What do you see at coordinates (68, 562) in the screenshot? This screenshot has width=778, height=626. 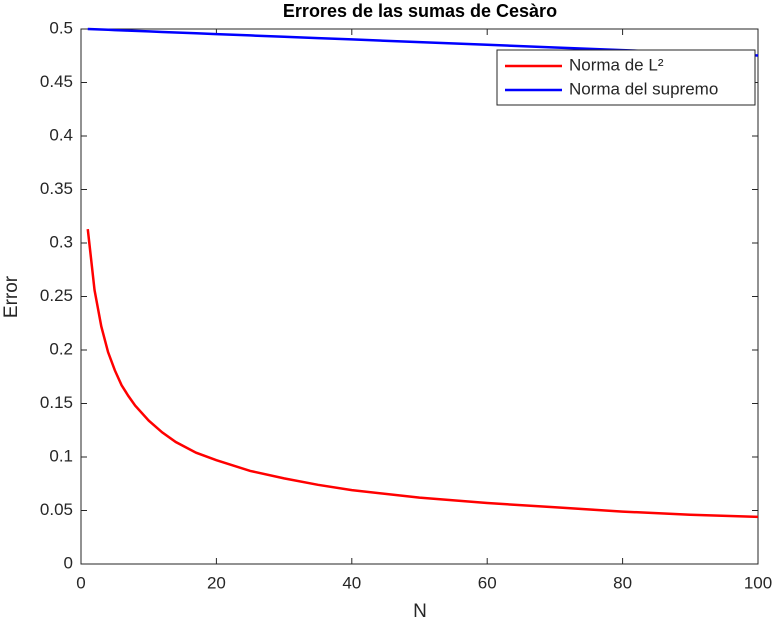 I see `y-tick-label: 0` at bounding box center [68, 562].